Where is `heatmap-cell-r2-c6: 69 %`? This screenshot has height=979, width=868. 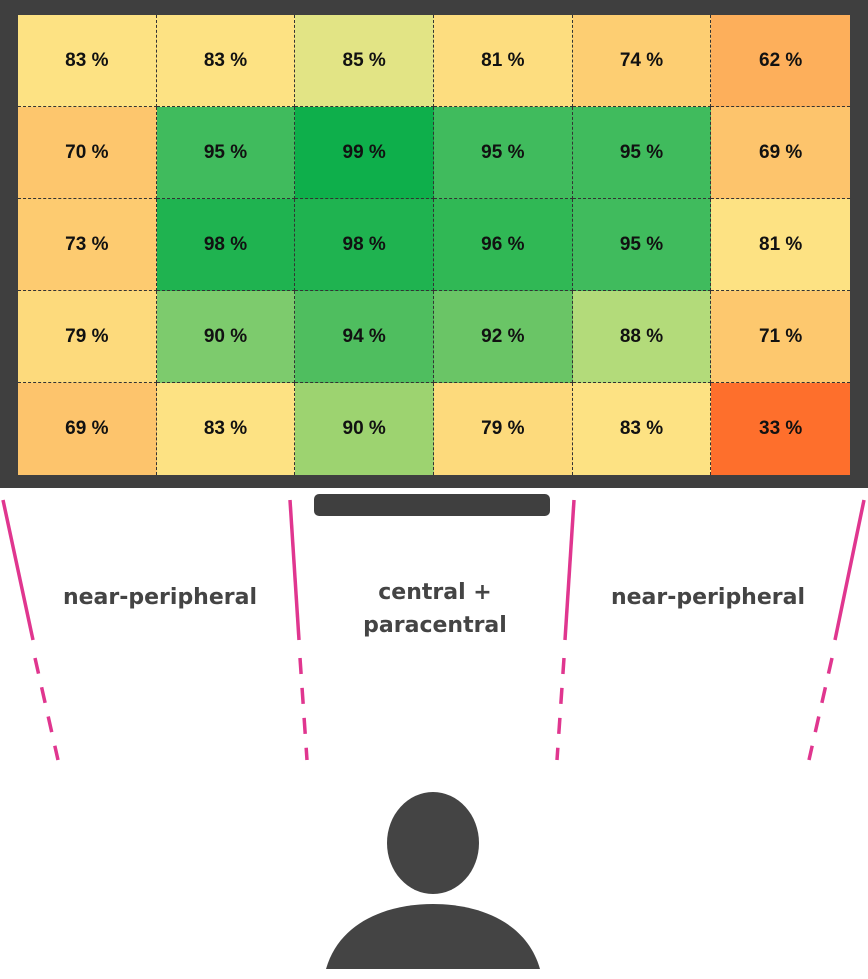 heatmap-cell-r2-c6: 69 % is located at coordinates (780, 153).